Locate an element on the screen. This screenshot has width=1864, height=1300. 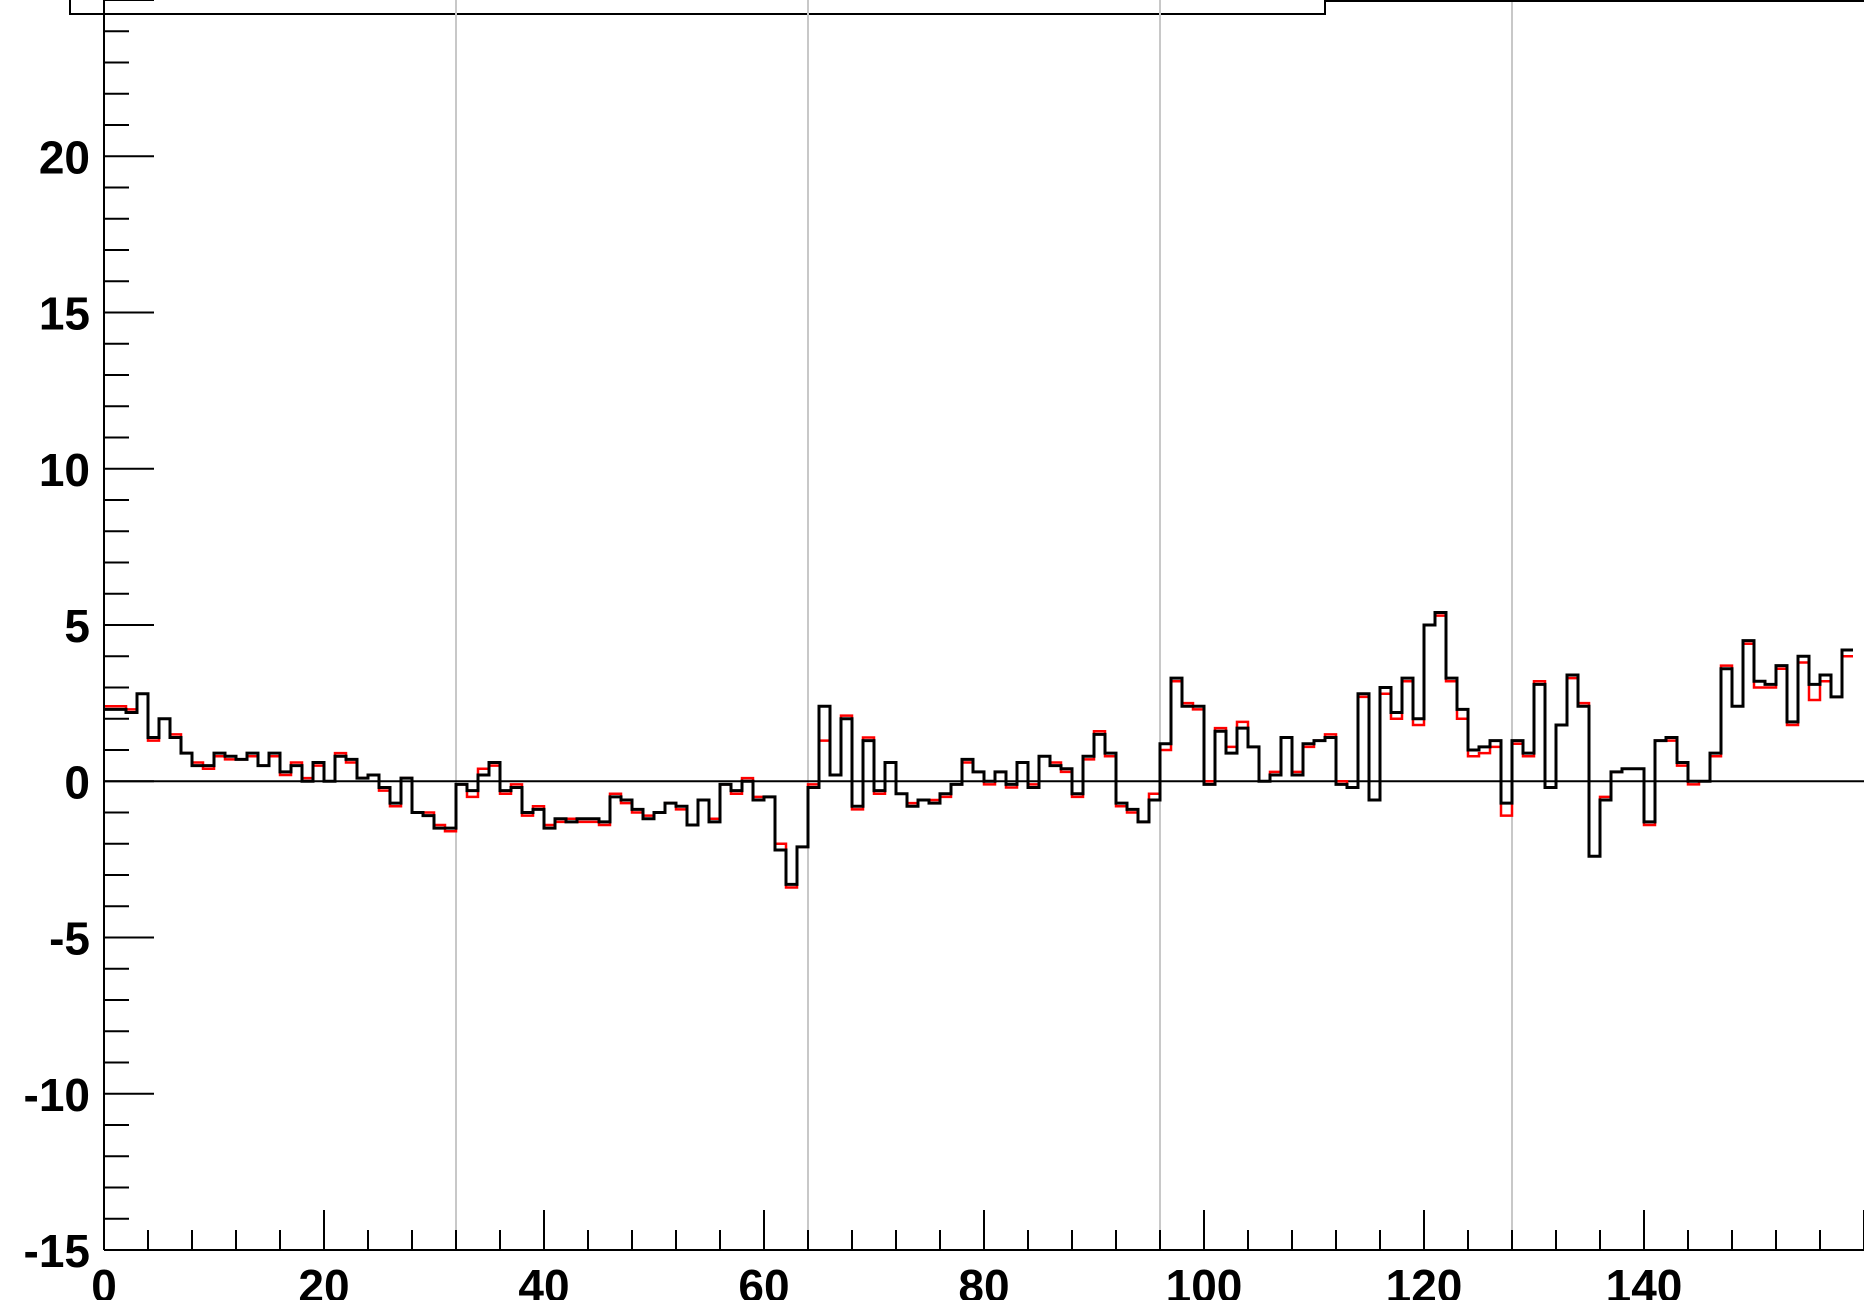
y-tick-label: 10 is located at coordinates (64, 470).